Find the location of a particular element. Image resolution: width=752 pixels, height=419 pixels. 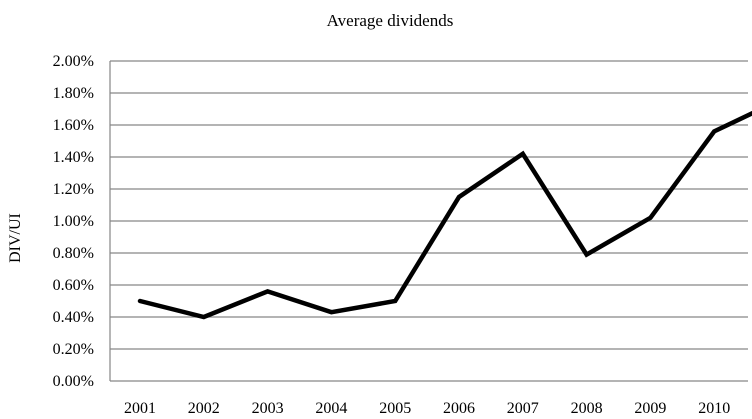

y-tick-label: 0.40% is located at coordinates (73, 317).